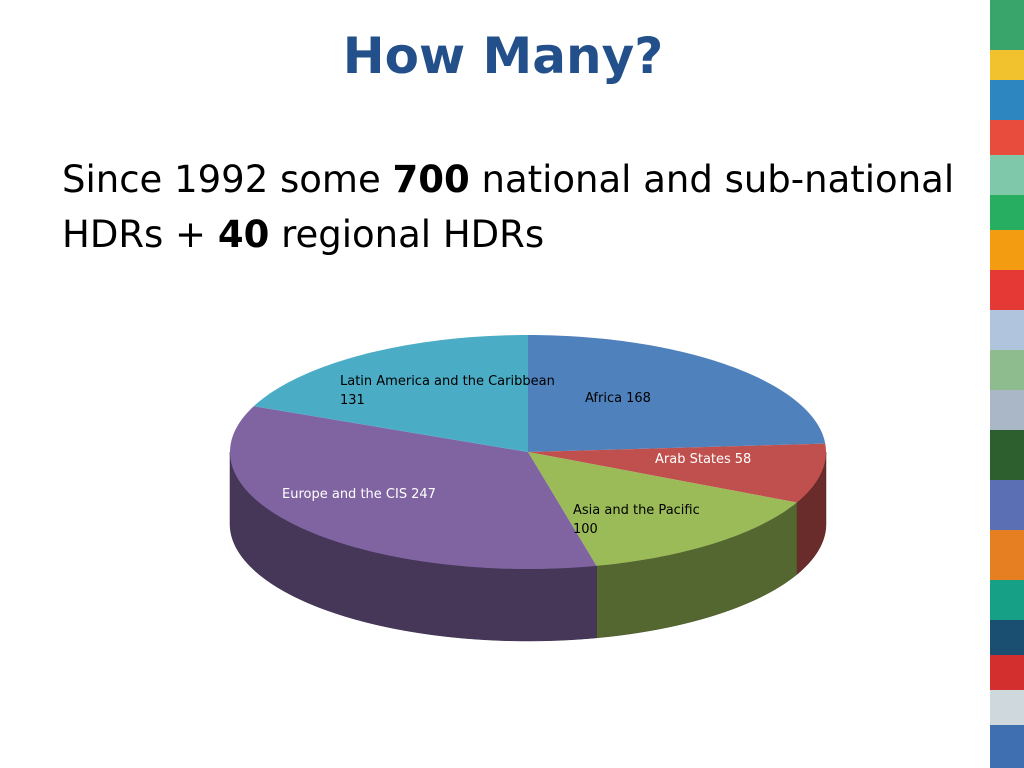  What do you see at coordinates (638, 398) in the screenshot?
I see `data-label-value: 168` at bounding box center [638, 398].